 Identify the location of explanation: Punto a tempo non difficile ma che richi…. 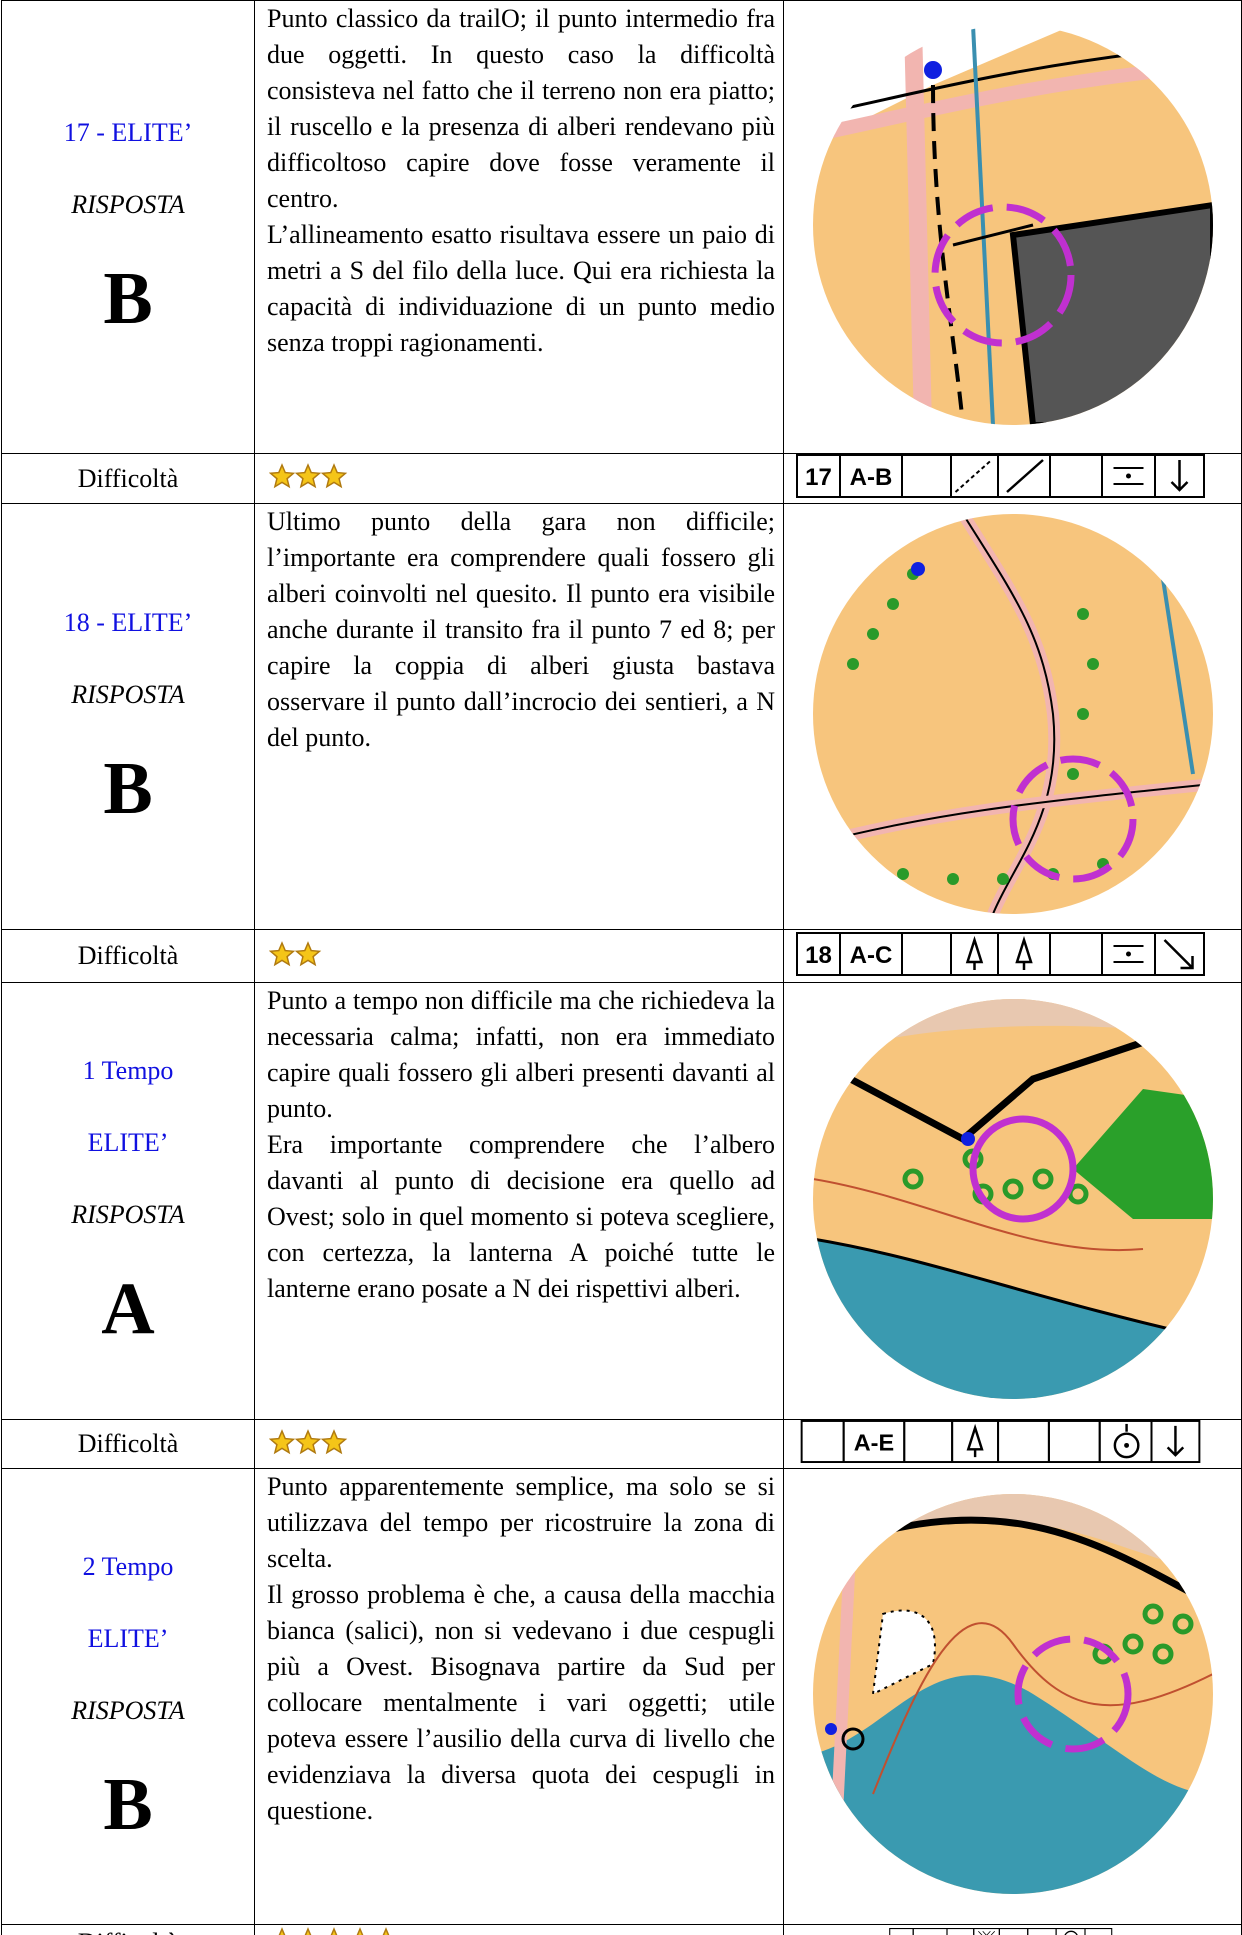
(519, 1201).